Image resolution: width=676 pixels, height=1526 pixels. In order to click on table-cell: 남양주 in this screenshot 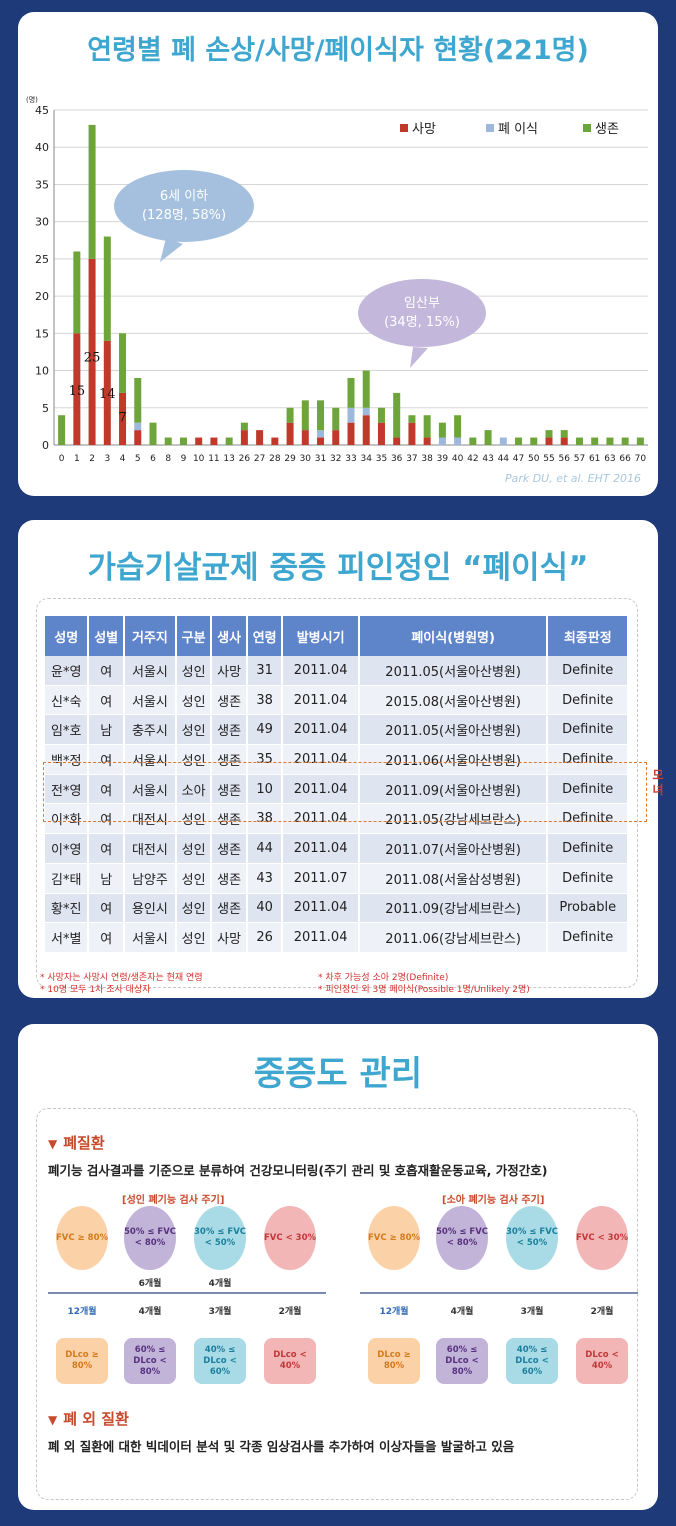, I will do `click(150, 878)`.